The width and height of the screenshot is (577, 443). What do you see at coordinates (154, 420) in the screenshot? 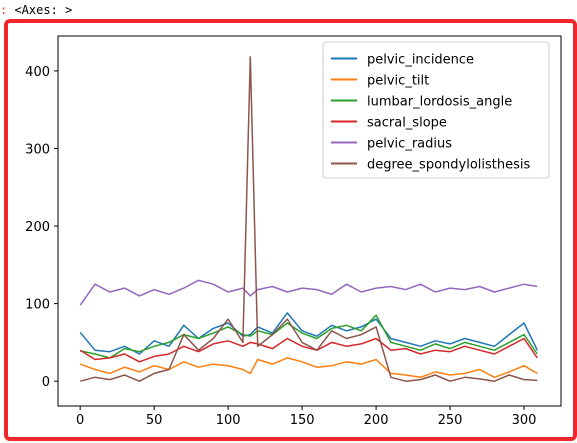
I see `x-tick-label: 50` at bounding box center [154, 420].